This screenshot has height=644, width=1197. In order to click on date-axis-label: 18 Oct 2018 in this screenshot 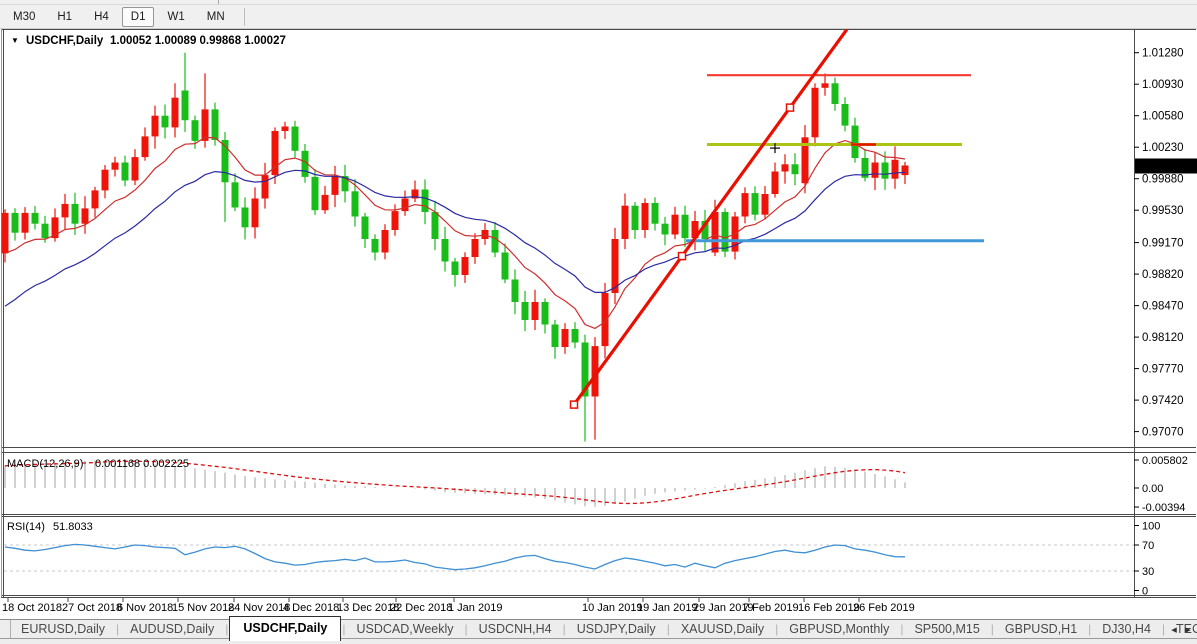, I will do `click(32, 608)`.